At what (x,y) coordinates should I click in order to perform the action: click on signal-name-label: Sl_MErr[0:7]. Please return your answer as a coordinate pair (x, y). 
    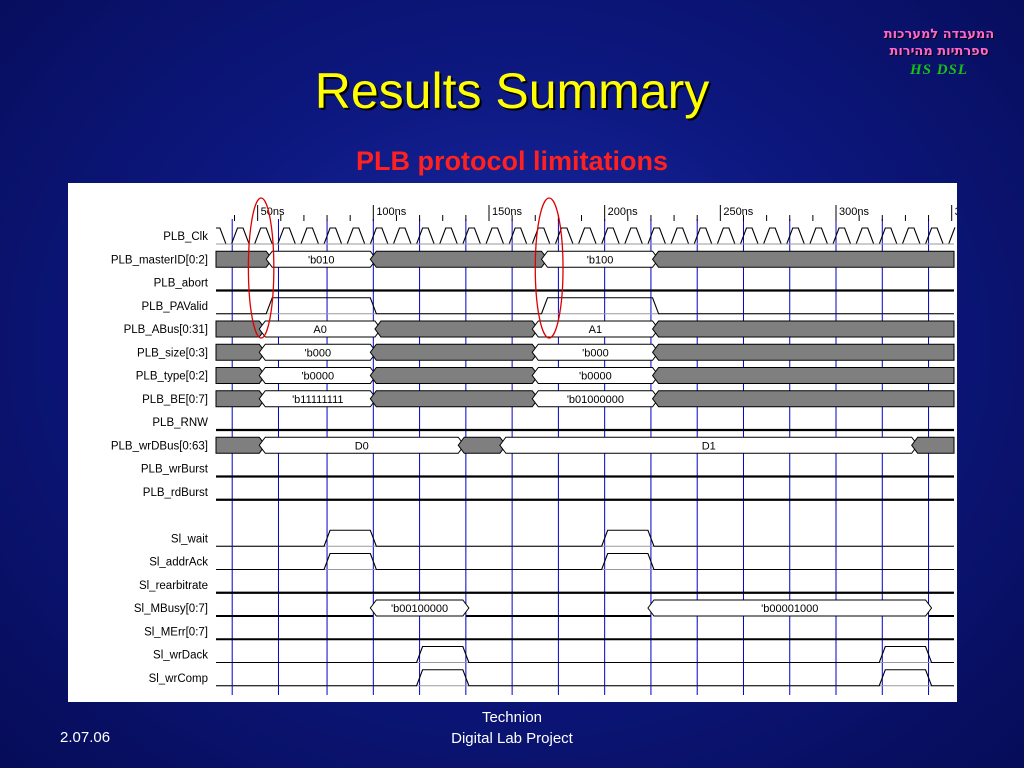
    Looking at the image, I should click on (176, 632).